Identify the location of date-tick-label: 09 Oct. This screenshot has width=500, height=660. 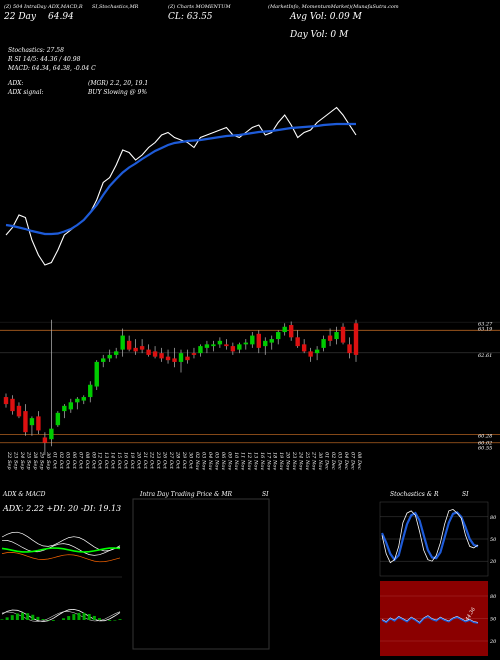
(93, 461).